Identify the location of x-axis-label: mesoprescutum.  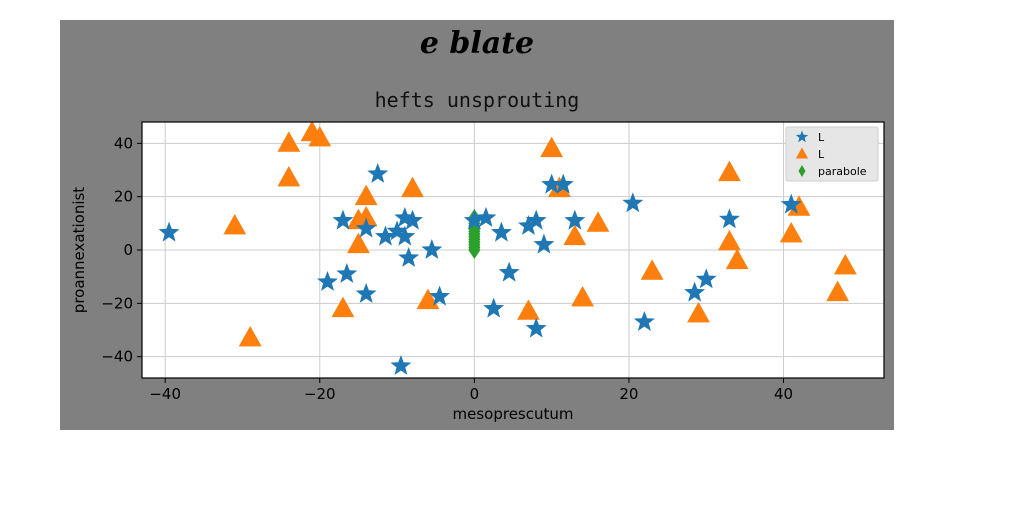
(513, 414).